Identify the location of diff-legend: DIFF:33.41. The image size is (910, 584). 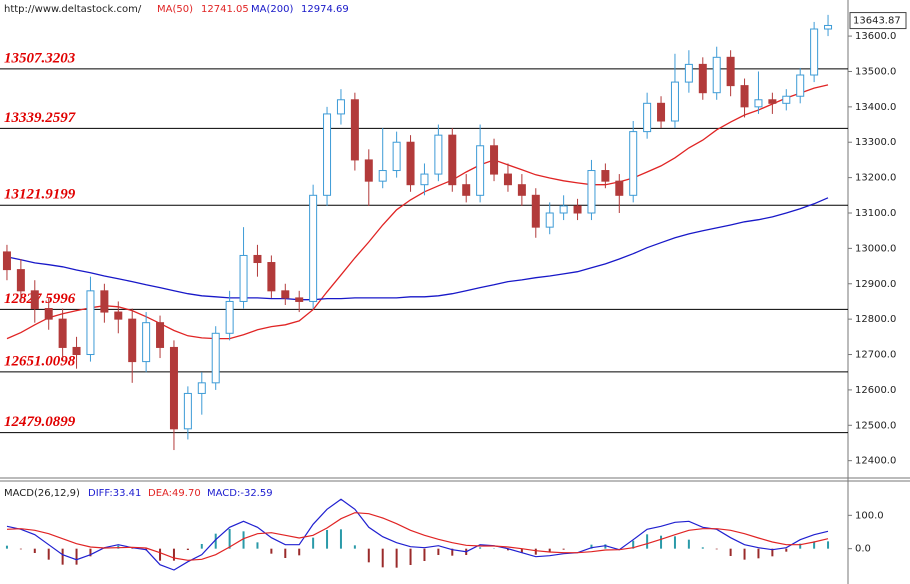
(114, 493).